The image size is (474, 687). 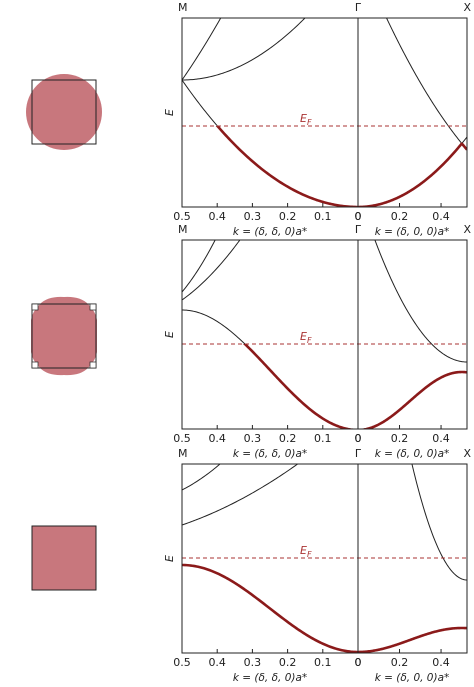 I want to click on fermi-circle, so click(x=64, y=112).